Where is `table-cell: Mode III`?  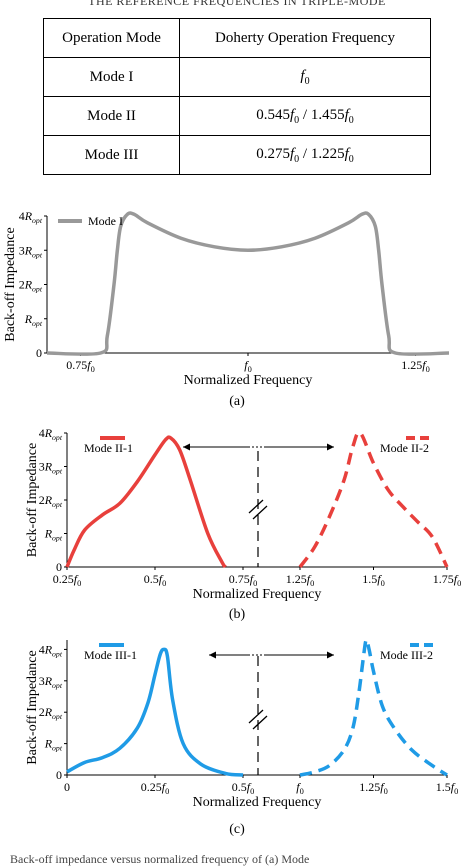 table-cell: Mode III is located at coordinates (111, 155).